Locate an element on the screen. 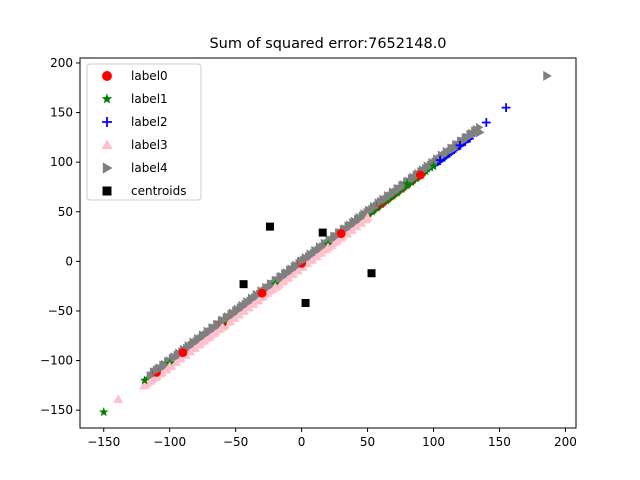 This screenshot has width=640, height=480. legend-label: label3 is located at coordinates (149, 145).